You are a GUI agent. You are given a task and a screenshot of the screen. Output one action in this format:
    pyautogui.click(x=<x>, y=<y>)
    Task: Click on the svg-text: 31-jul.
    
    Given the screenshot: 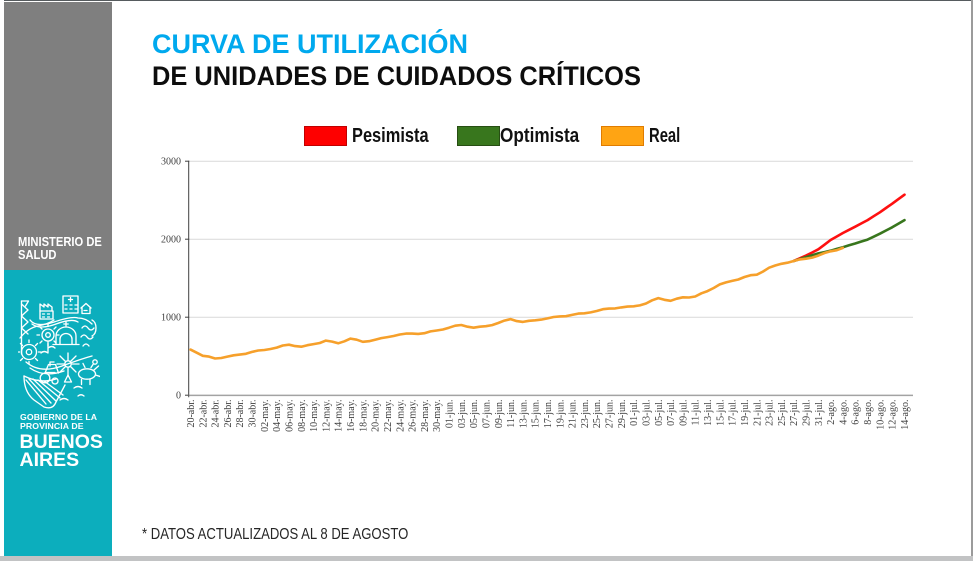 What is the action you would take?
    pyautogui.click(x=819, y=413)
    